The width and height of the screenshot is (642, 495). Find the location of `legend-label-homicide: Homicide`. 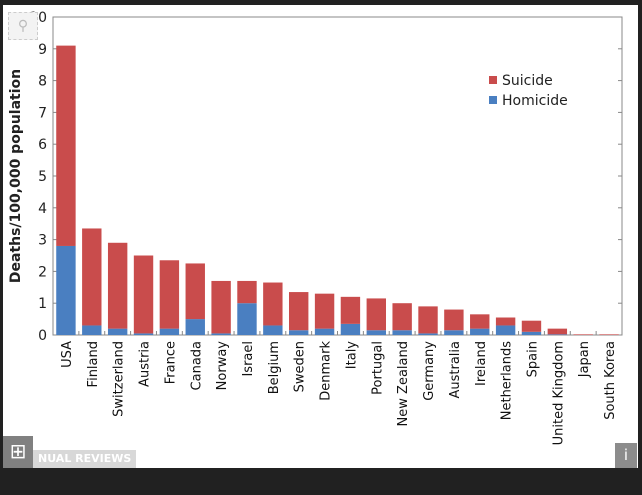

legend-label-homicide: Homicide is located at coordinates (535, 101).